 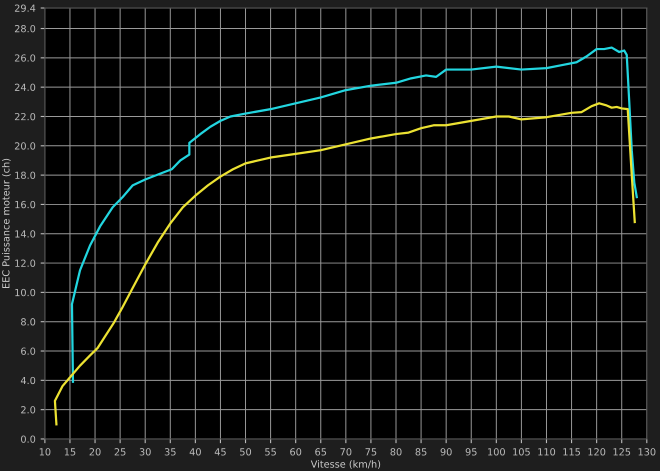 I want to click on x-tick-label: 15, so click(x=70, y=452).